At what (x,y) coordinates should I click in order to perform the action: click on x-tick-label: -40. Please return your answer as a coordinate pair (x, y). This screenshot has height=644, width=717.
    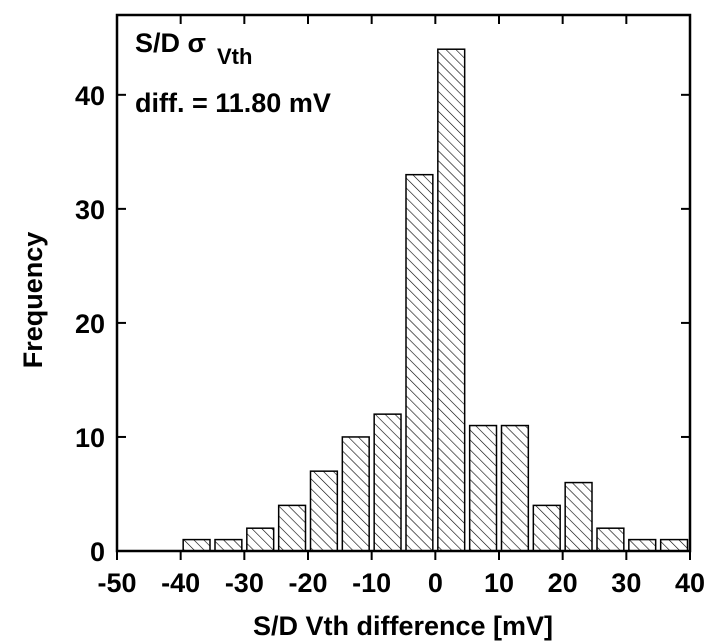
    Looking at the image, I should click on (180, 583).